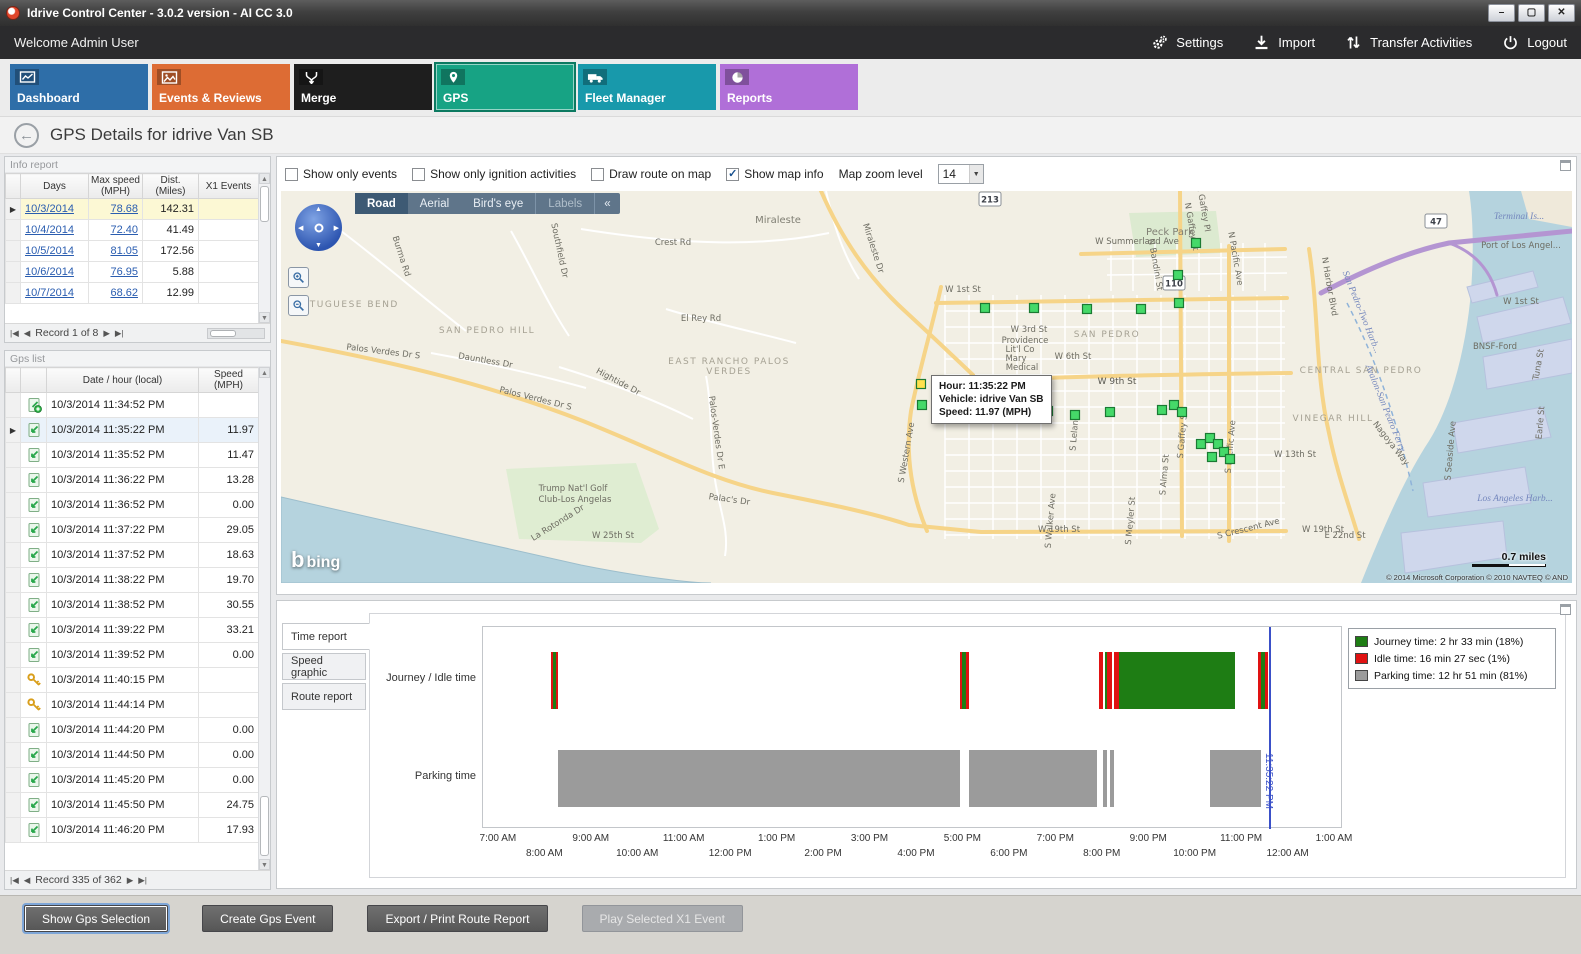 This screenshot has height=954, width=1581. Describe the element at coordinates (318, 227) in the screenshot. I see `map-compass-control: ▲ ▼ ◀ ▶` at that location.